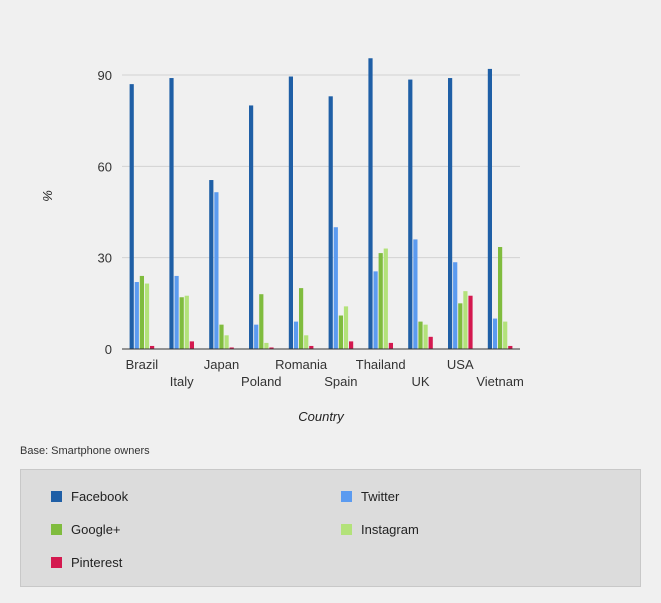  I want to click on x-tick-label-poland: Poland, so click(261, 381).